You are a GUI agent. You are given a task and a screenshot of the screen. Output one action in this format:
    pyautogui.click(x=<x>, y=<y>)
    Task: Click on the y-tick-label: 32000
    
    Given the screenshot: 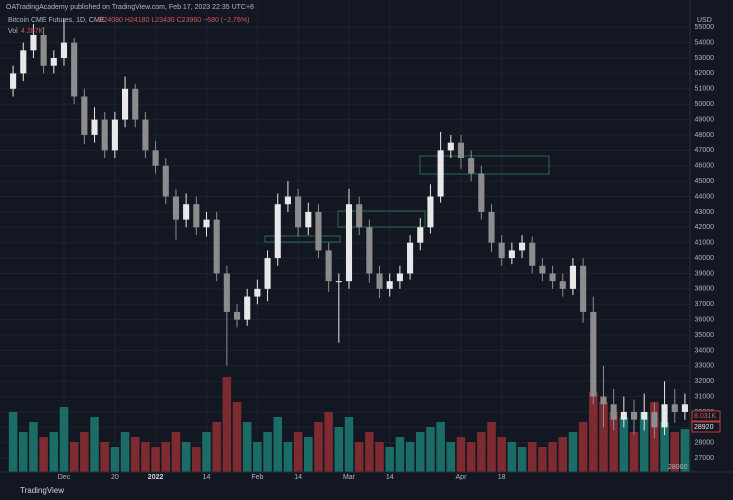 What is the action you would take?
    pyautogui.click(x=705, y=381)
    